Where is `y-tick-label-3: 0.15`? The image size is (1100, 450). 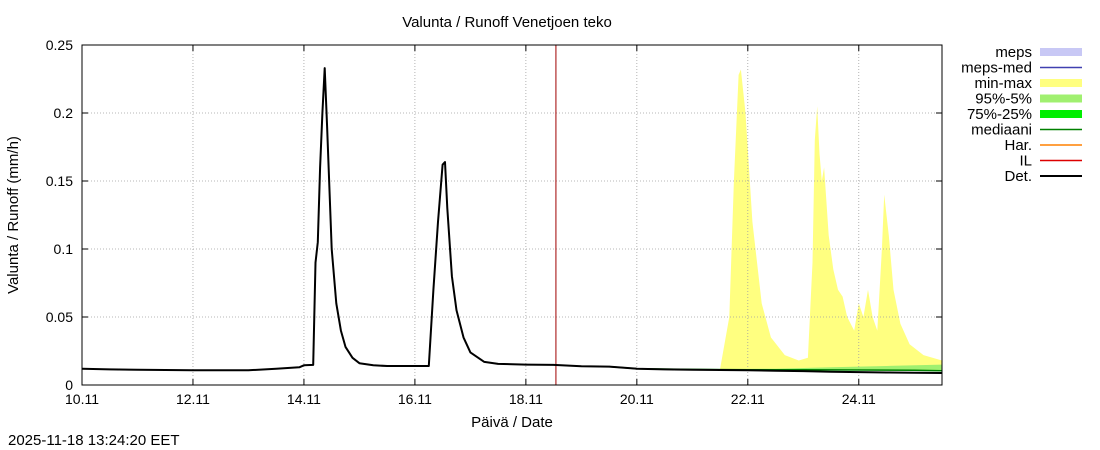 y-tick-label-3: 0.15 is located at coordinates (59, 181).